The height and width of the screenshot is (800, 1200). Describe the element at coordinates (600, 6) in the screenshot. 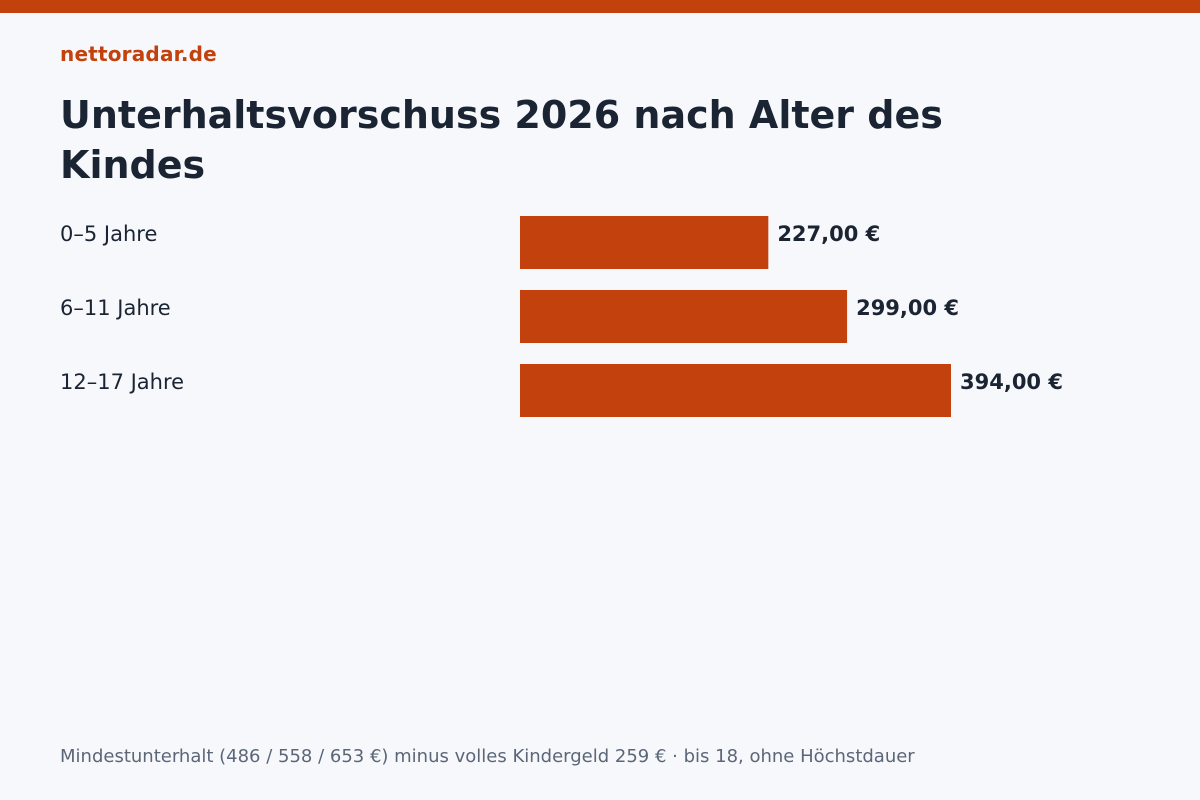

I see `top-accent-bar` at that location.